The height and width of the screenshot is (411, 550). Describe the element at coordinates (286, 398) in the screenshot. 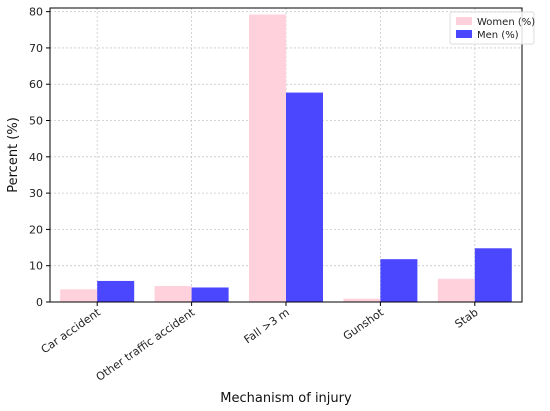

I see `x-axis-title: Mechanism of injury` at that location.